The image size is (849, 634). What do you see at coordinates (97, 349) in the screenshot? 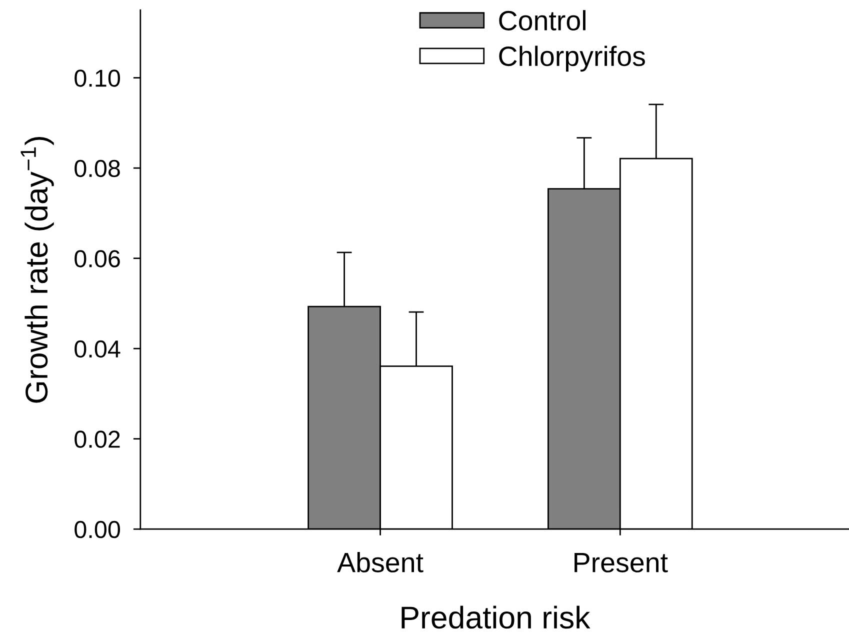
I see `y-tick-label: 0.04` at bounding box center [97, 349].